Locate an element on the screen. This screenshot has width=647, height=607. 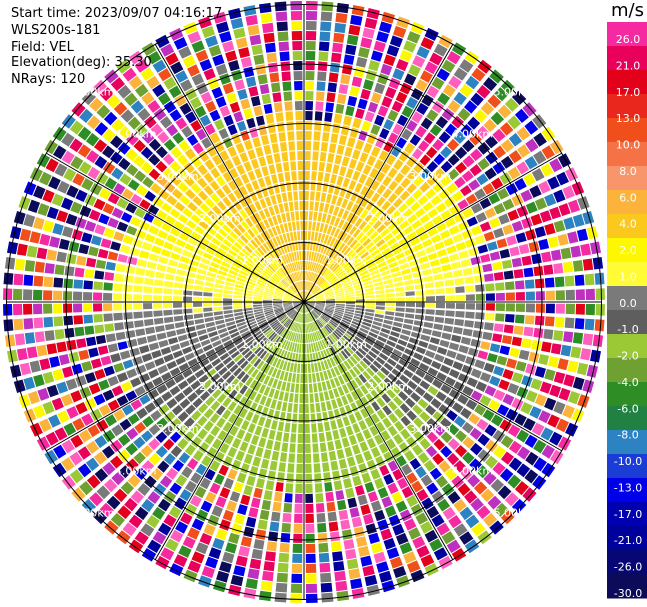
colorbar-tick-label: 10.0 is located at coordinates (628, 145).